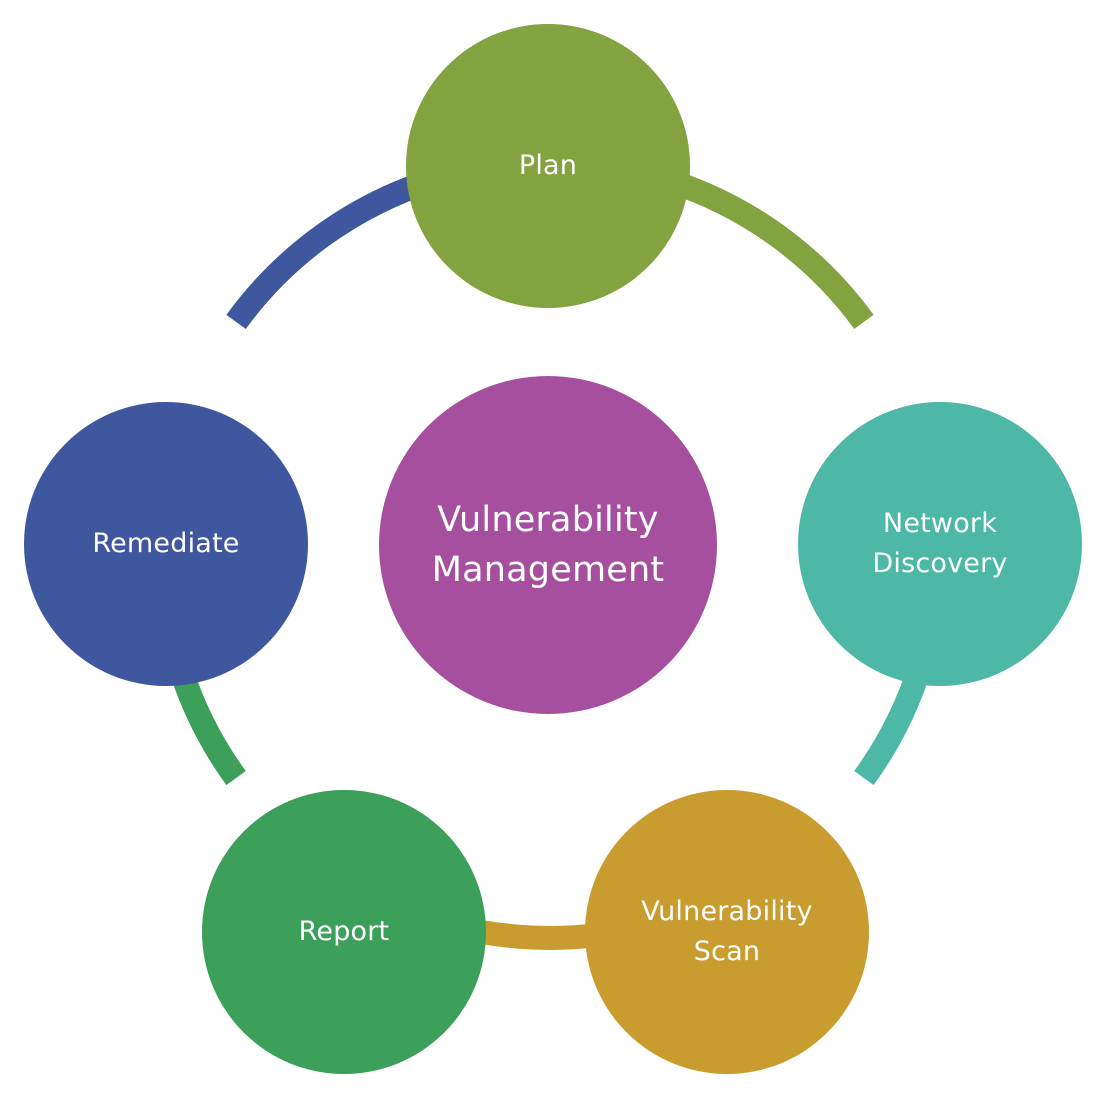 The image size is (1108, 1100). I want to click on cycle-node-remediate: Remediate, so click(166, 544).